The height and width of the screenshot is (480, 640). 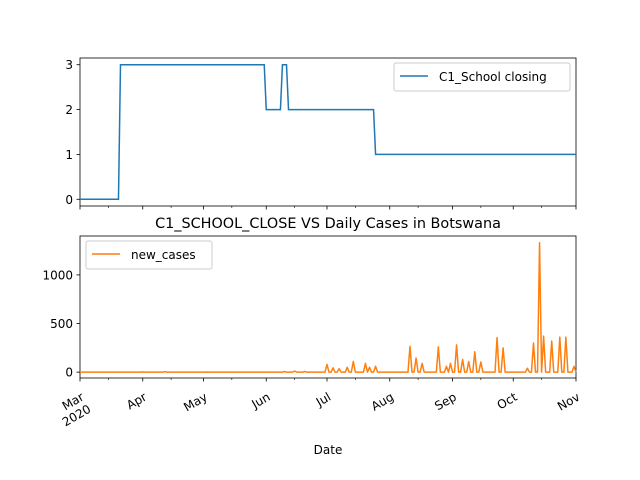 I want to click on x-tick-label: Oct, so click(x=507, y=401).